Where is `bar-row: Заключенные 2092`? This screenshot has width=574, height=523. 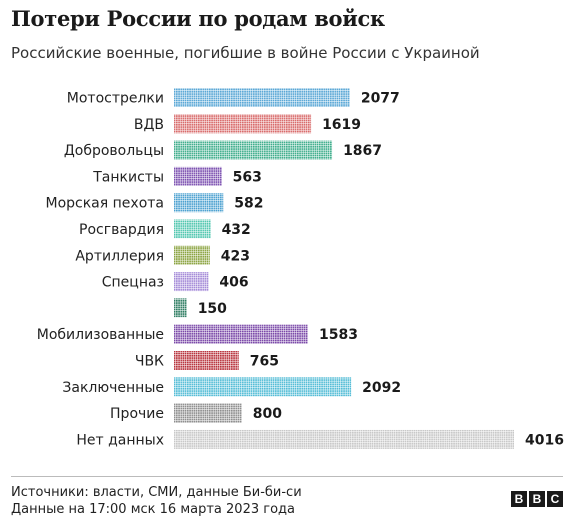
bar-row: Заключенные 2092 is located at coordinates (231, 387).